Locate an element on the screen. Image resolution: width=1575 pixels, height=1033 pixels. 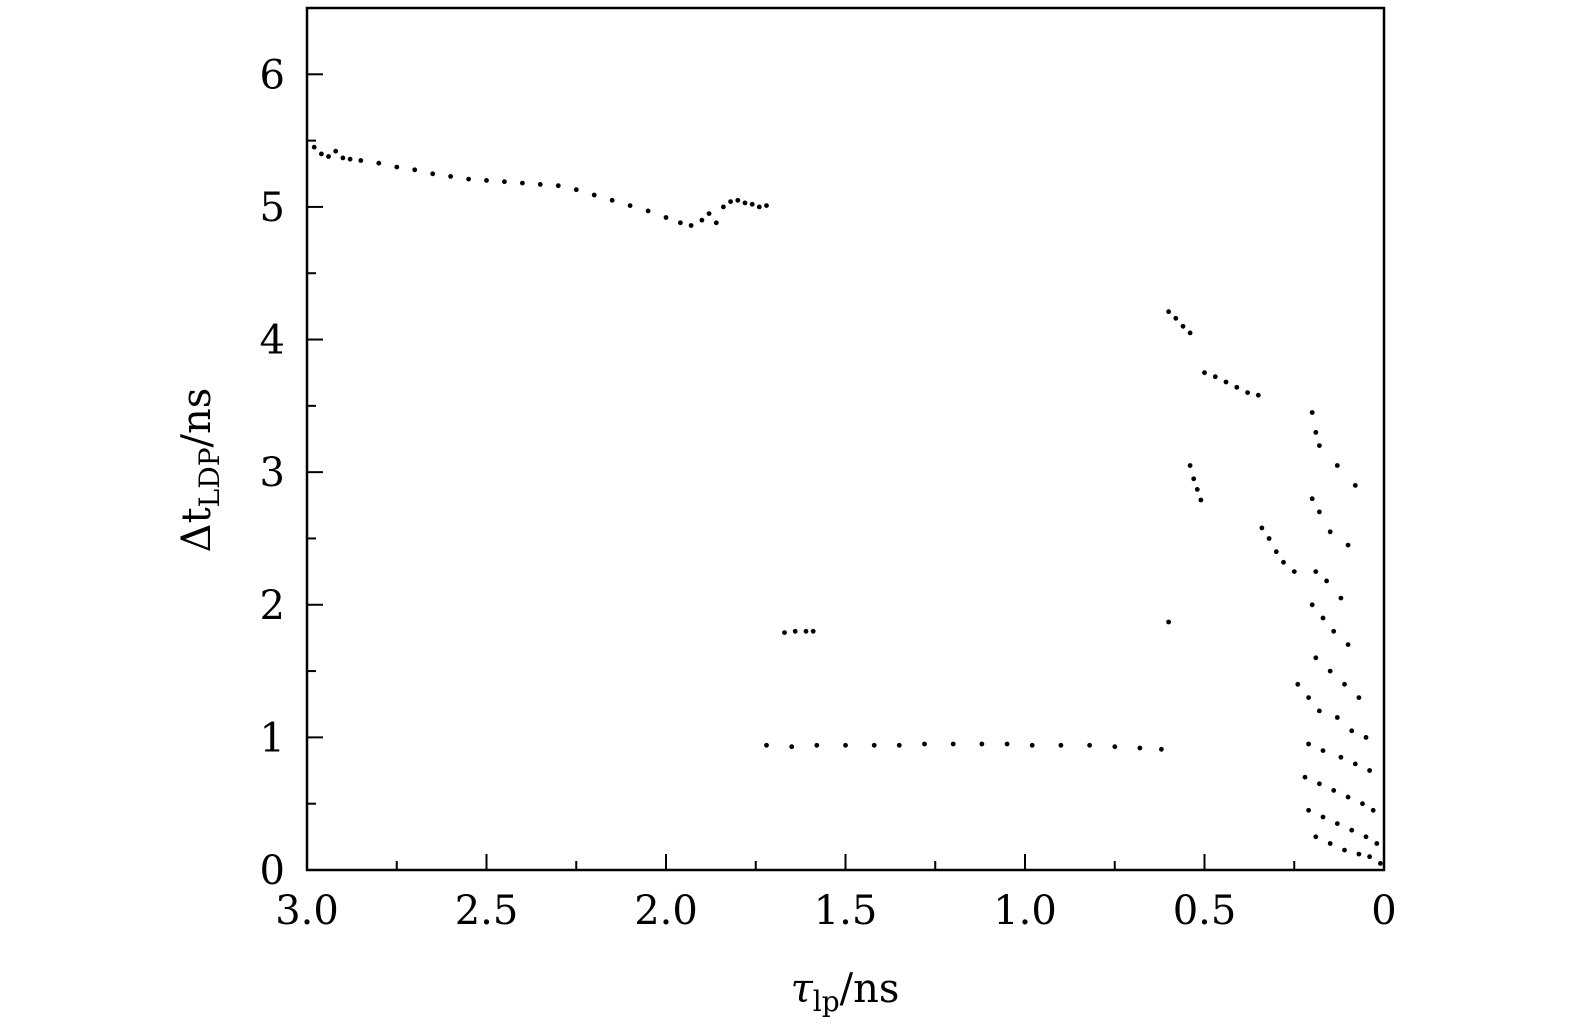
x-axis-title: τlp/ns is located at coordinates (845, 992).